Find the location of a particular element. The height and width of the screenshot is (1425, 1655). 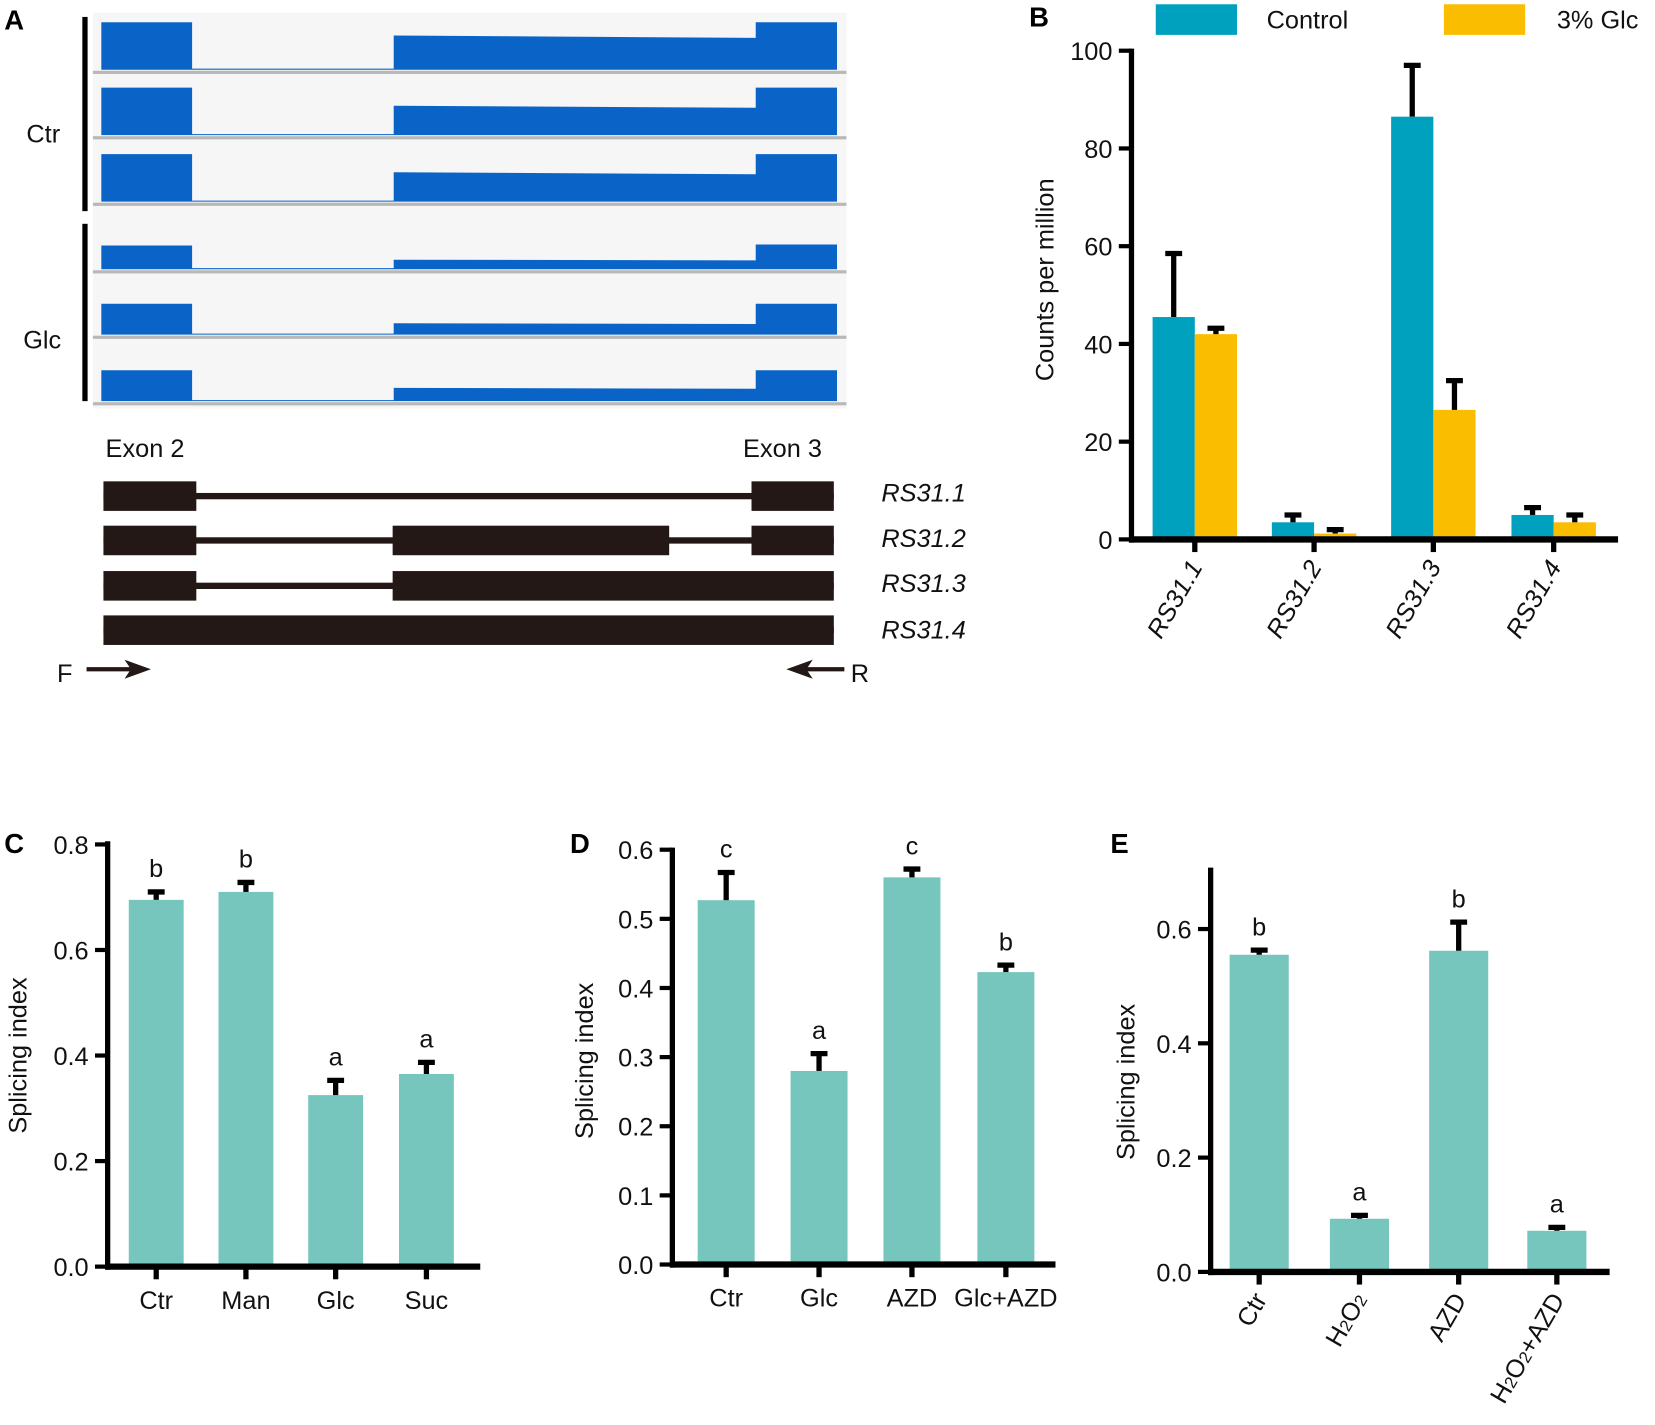

x-tick-label: H2O2 is located at coordinates (1346, 1319).